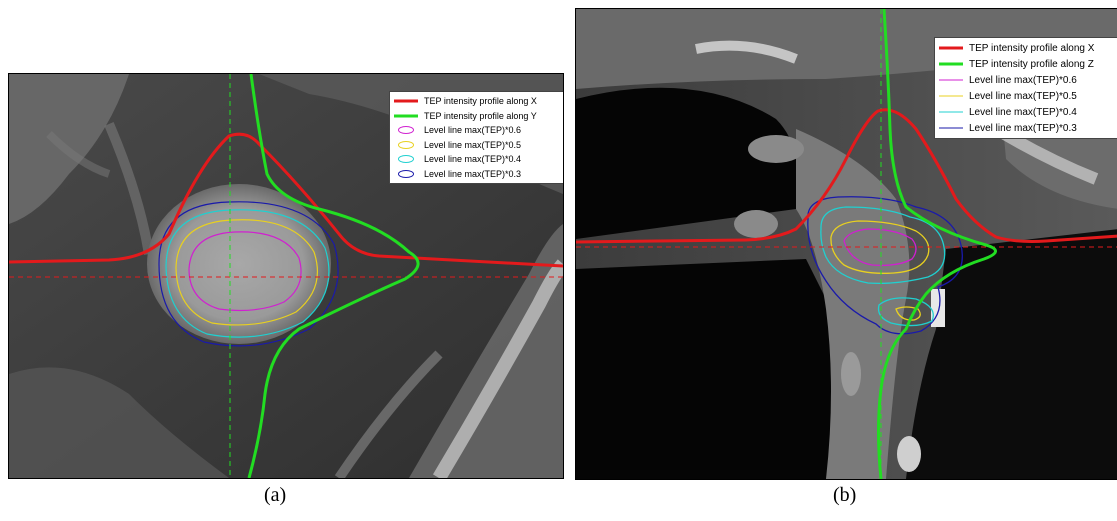 This screenshot has width=1117, height=521. Describe the element at coordinates (845, 495) in the screenshot. I see `caption-b: (b)` at that location.